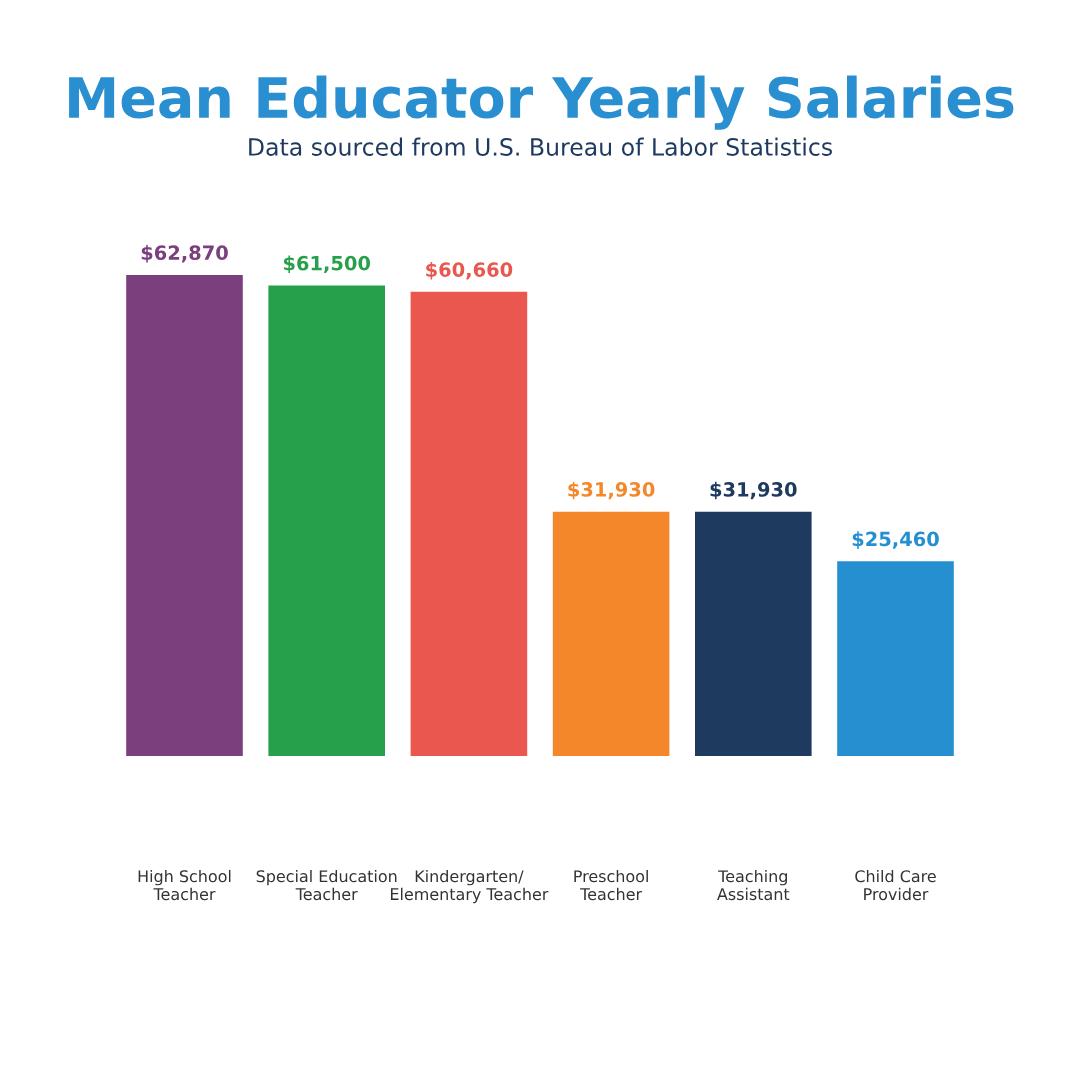  What do you see at coordinates (184, 885) in the screenshot?
I see `x-tick-label: High School Teacher` at bounding box center [184, 885].